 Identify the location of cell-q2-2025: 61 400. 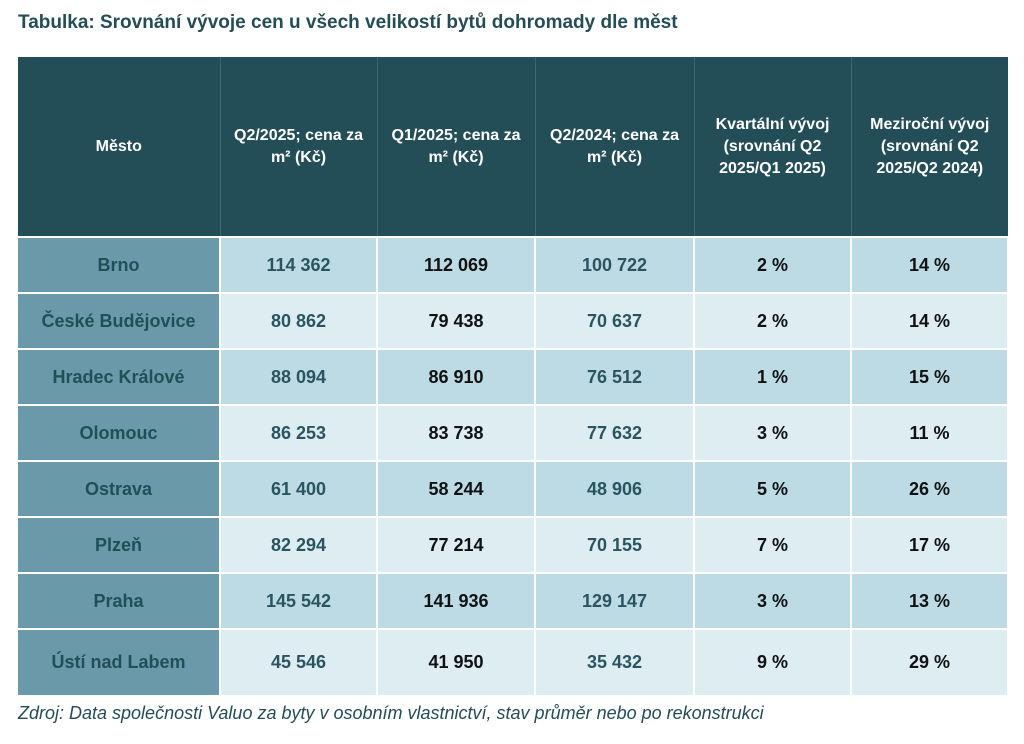
(298, 489).